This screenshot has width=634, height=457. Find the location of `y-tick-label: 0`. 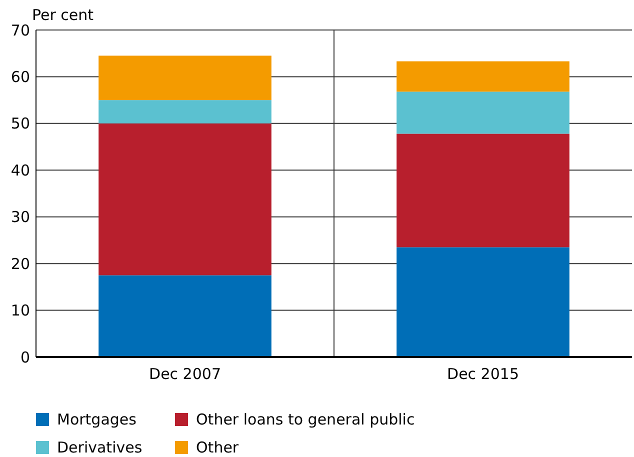

y-tick-label: 0 is located at coordinates (25, 357).